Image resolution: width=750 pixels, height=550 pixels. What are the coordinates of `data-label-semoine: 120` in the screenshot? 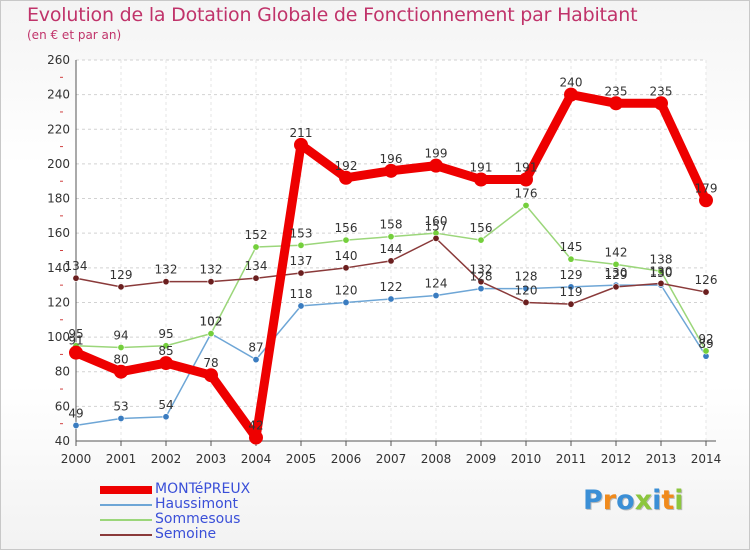 It's located at (526, 290).